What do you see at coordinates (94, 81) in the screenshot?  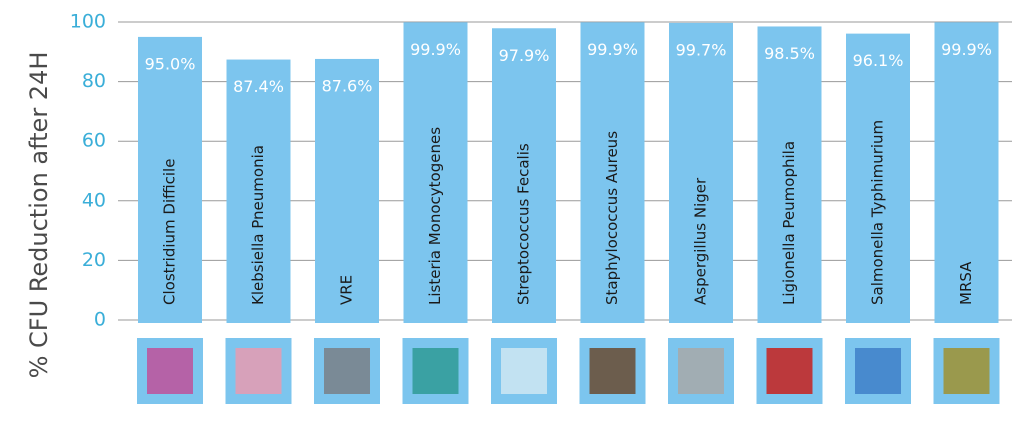 I see `y-tick-label: 80` at bounding box center [94, 81].